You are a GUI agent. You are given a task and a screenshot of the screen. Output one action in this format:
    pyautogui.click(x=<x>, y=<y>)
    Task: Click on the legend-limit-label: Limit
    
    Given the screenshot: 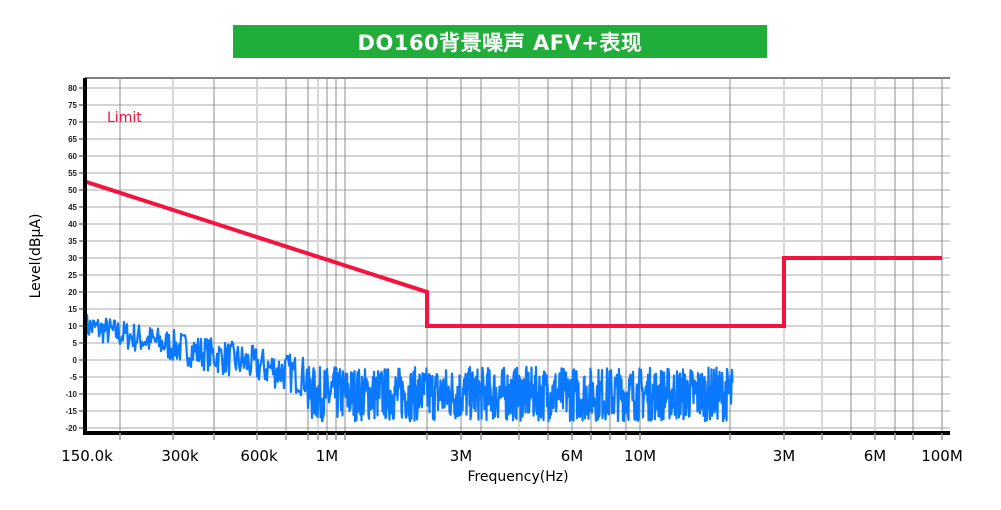 What is the action you would take?
    pyautogui.click(x=124, y=118)
    